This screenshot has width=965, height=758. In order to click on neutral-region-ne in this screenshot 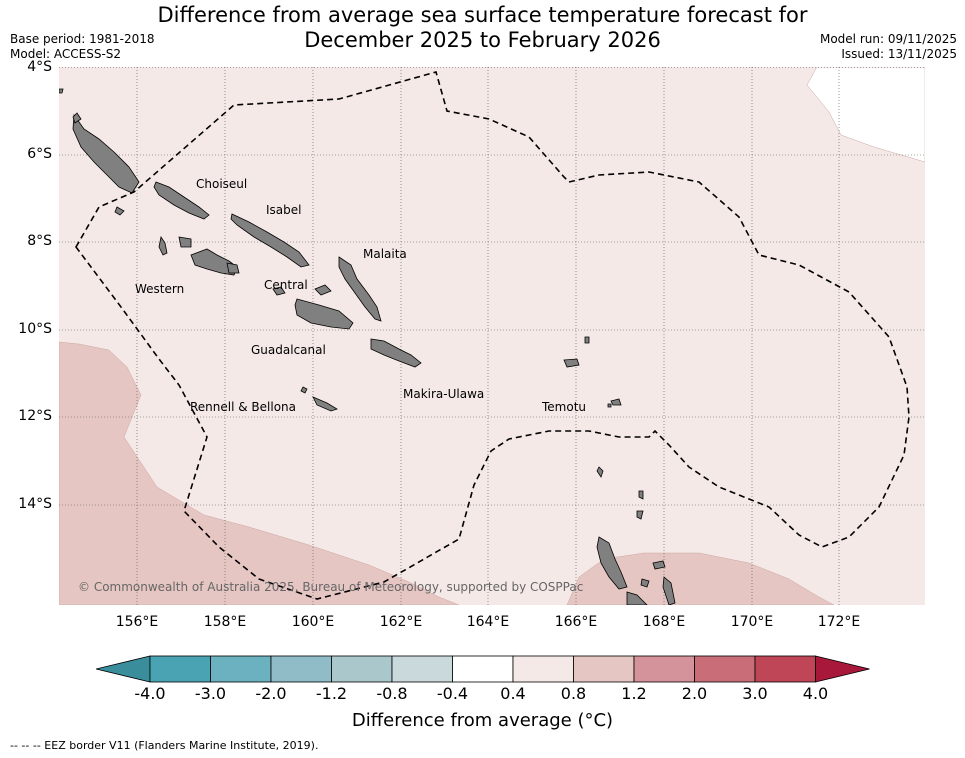, I will do `click(865, 115)`.